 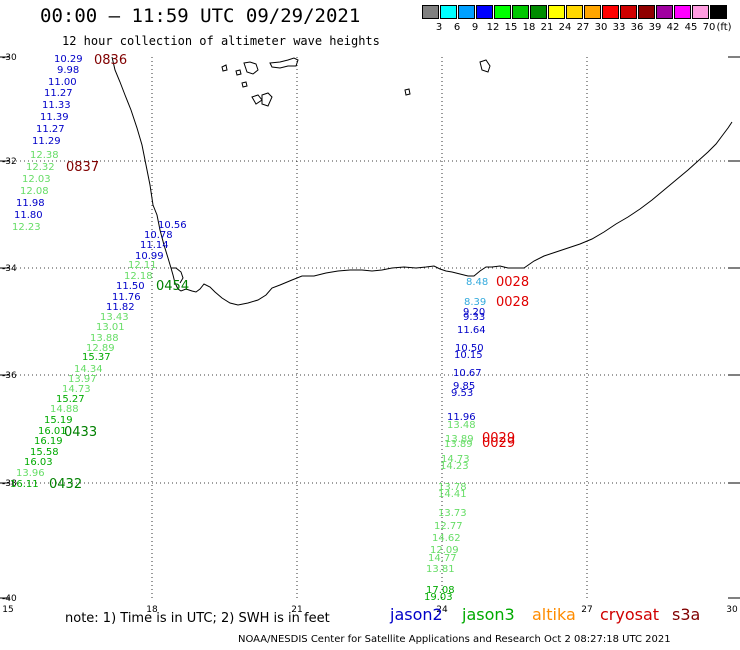 What do you see at coordinates (461, 425) in the screenshot?
I see `wave-height-label: 13.48` at bounding box center [461, 425].